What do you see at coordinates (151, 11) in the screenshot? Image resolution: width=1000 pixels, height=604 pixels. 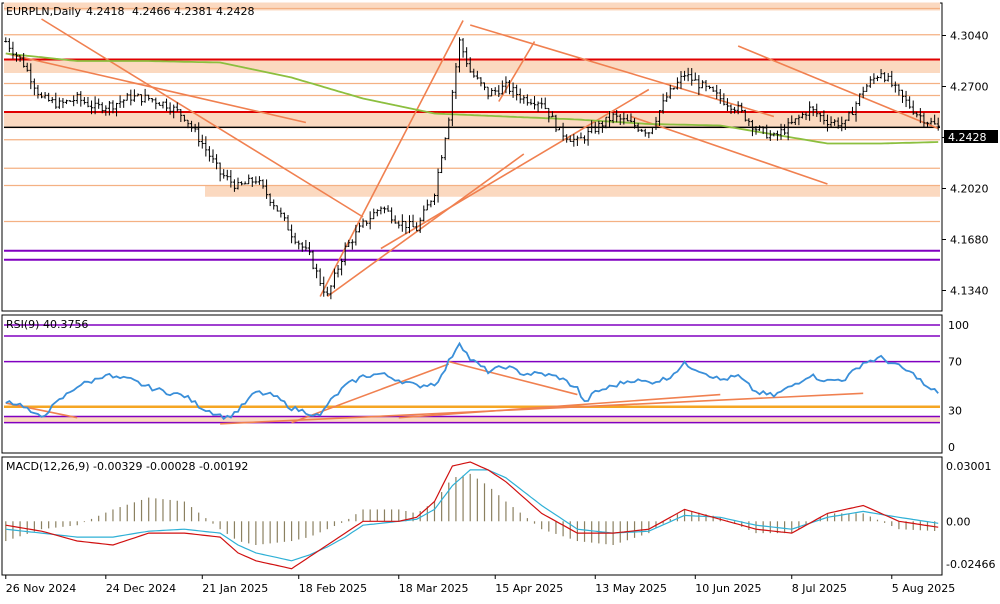 I see `ohlc-high: 4.2466` at bounding box center [151, 11].